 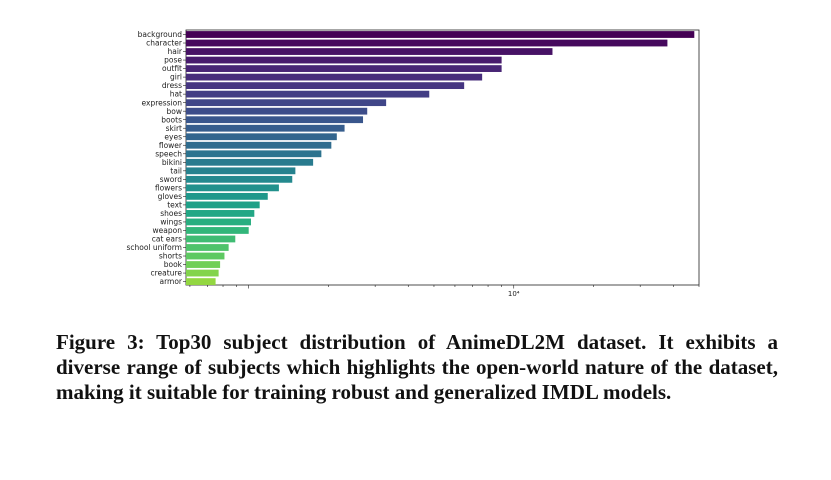 What do you see at coordinates (277, 111) in the screenshot?
I see `bar-bow` at bounding box center [277, 111].